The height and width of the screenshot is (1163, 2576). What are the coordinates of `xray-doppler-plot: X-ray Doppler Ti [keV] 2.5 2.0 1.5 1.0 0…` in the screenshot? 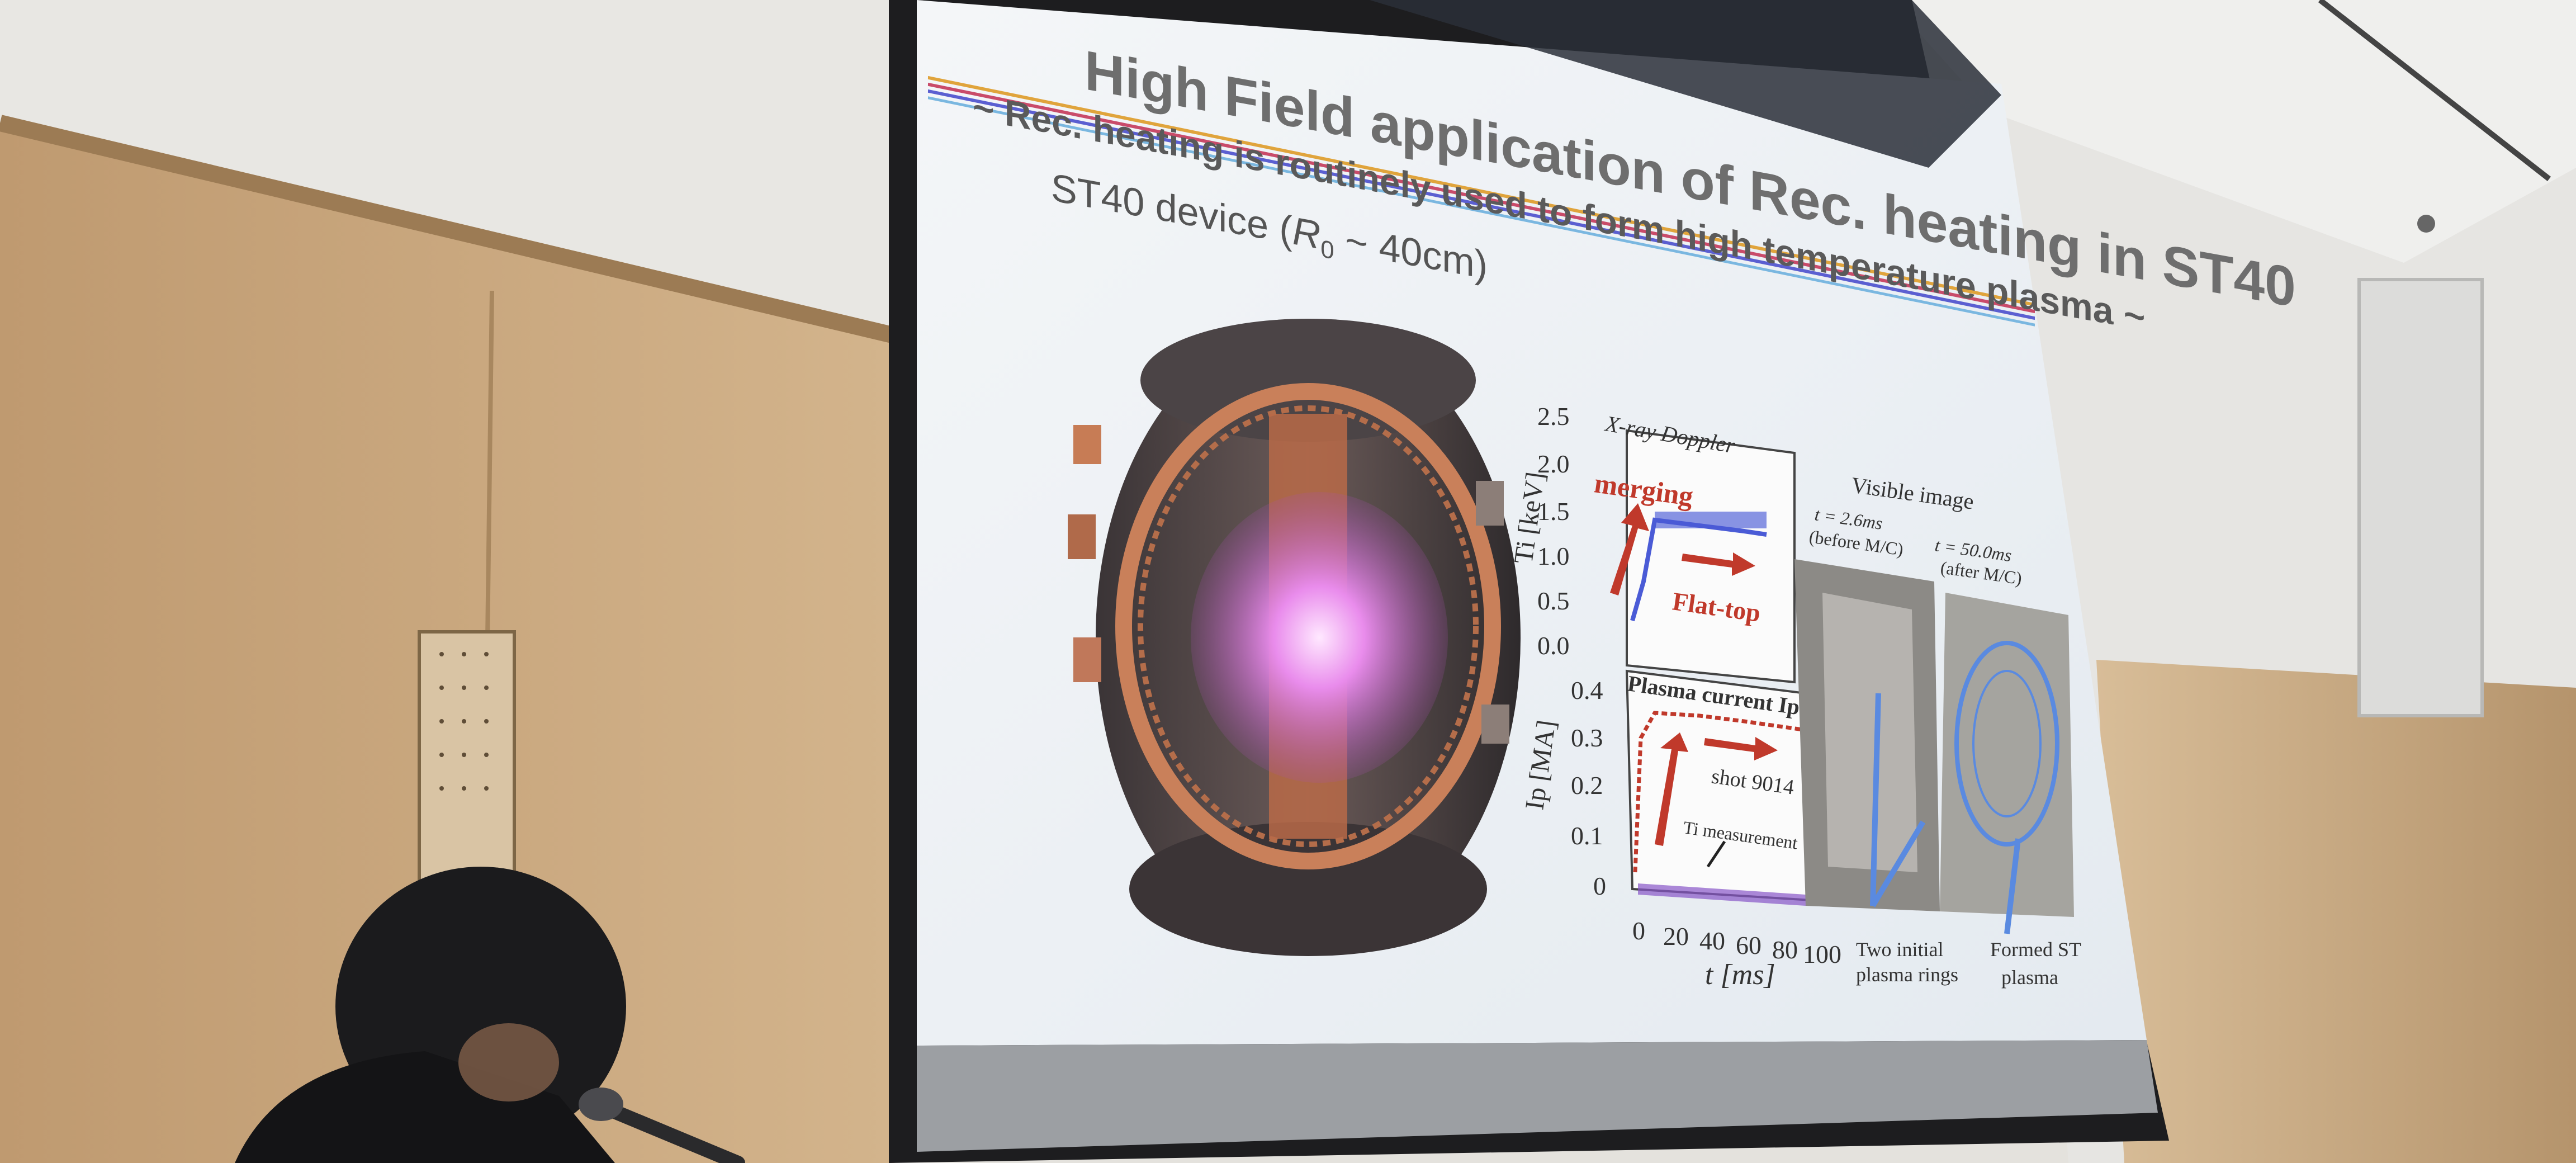 It's located at (1652, 543).